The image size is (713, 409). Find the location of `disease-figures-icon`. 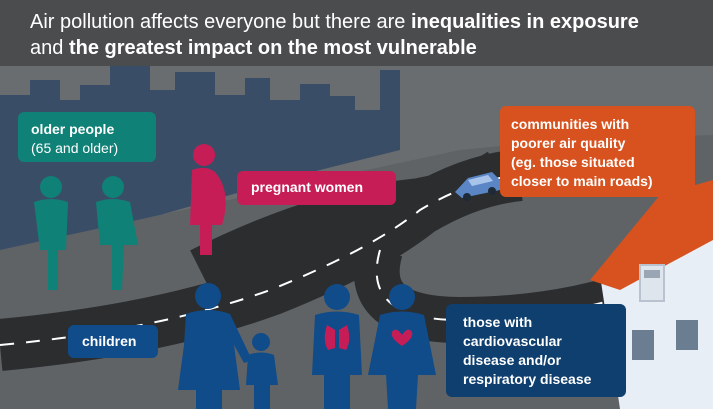

disease-figures-icon is located at coordinates (374, 346).